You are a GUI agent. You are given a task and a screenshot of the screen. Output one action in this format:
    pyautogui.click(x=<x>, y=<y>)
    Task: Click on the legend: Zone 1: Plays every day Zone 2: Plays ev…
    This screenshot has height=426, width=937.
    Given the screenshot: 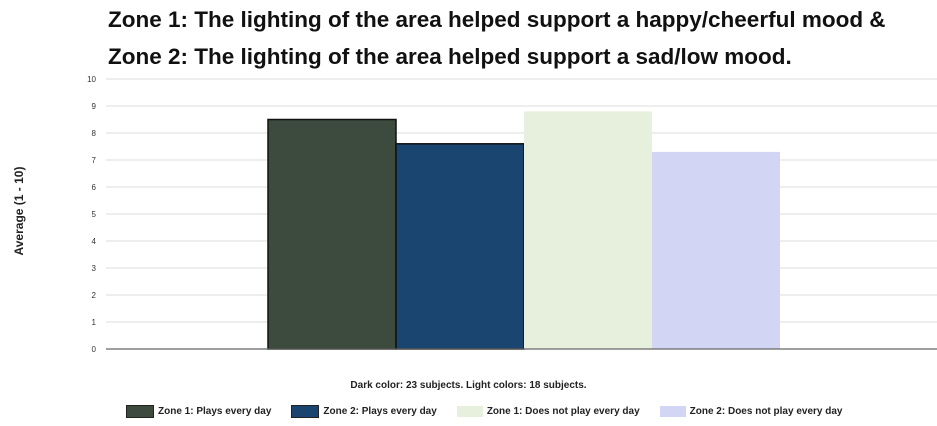 What is the action you would take?
    pyautogui.click(x=494, y=411)
    